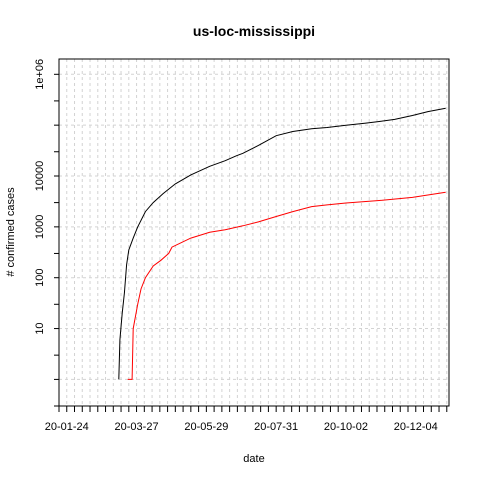 This screenshot has width=480, height=480. What do you see at coordinates (253, 459) in the screenshot?
I see `x-axis-label: date` at bounding box center [253, 459].